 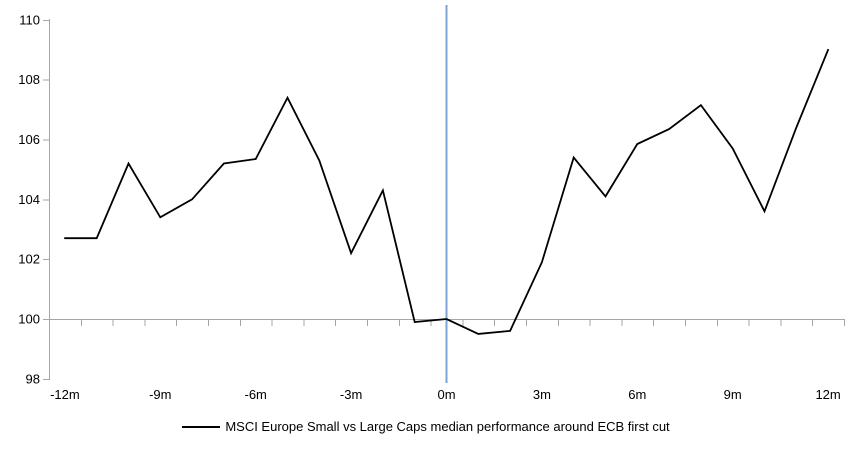 What do you see at coordinates (29, 318) in the screenshot?
I see `y-tick-label: 100` at bounding box center [29, 318].